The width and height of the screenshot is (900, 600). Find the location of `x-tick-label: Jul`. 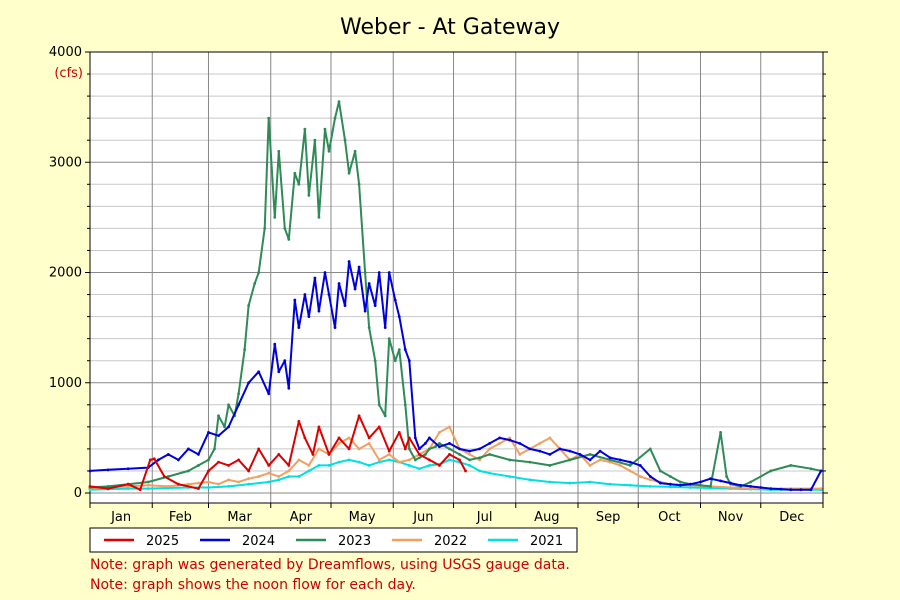

x-tick-label: Jul is located at coordinates (484, 517).